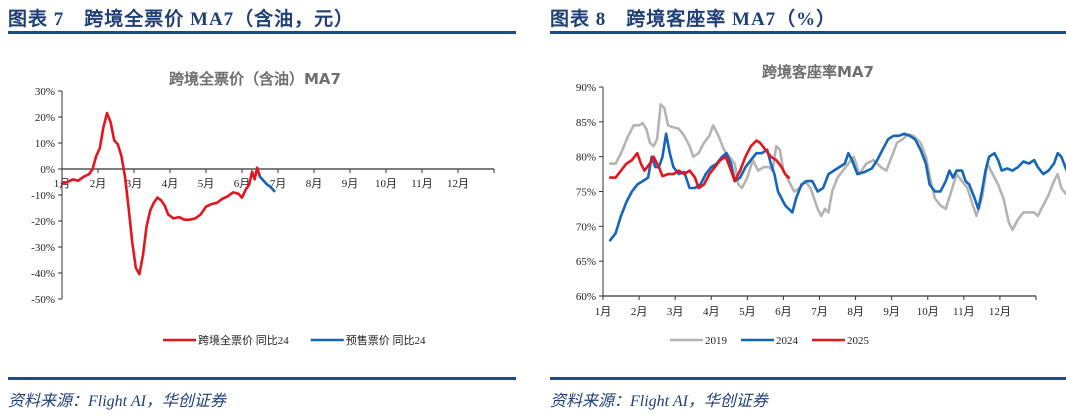  Describe the element at coordinates (47, 170) in the screenshot. I see `y-tick-label: 0%` at that location.